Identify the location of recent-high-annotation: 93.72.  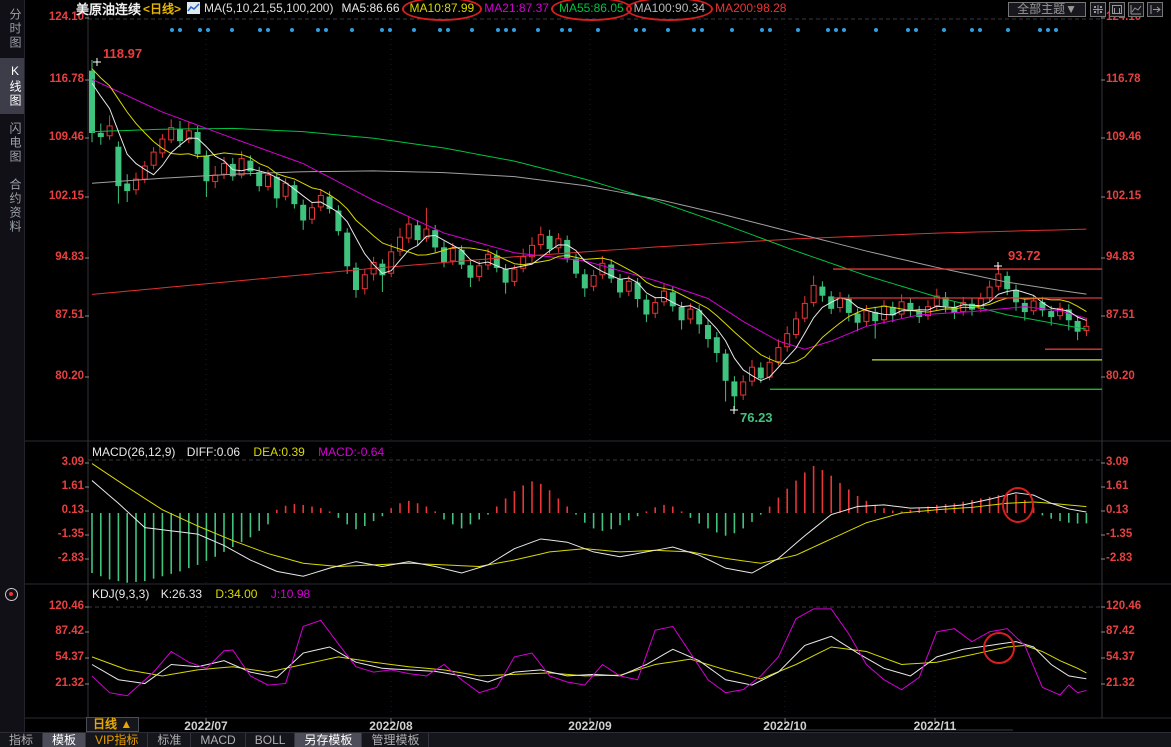
(1024, 255).